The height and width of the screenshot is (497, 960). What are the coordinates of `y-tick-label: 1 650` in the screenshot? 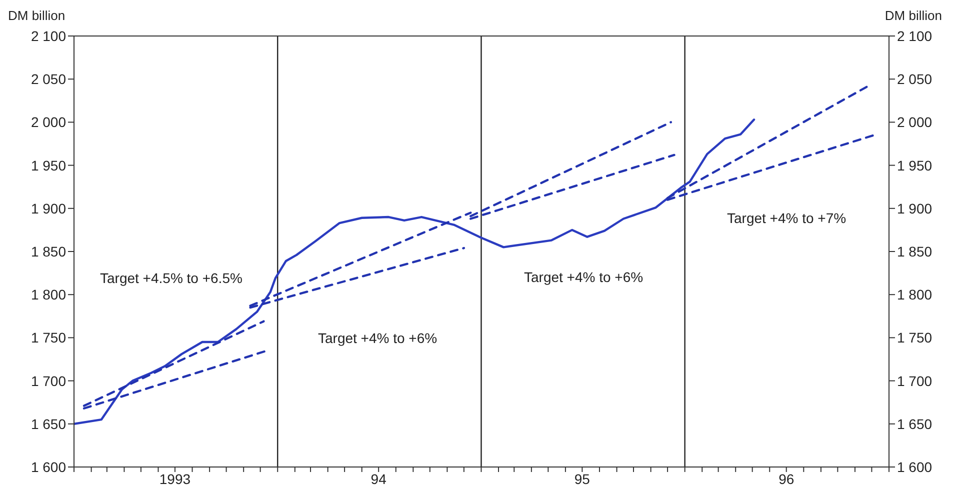 It's located at (48, 424).